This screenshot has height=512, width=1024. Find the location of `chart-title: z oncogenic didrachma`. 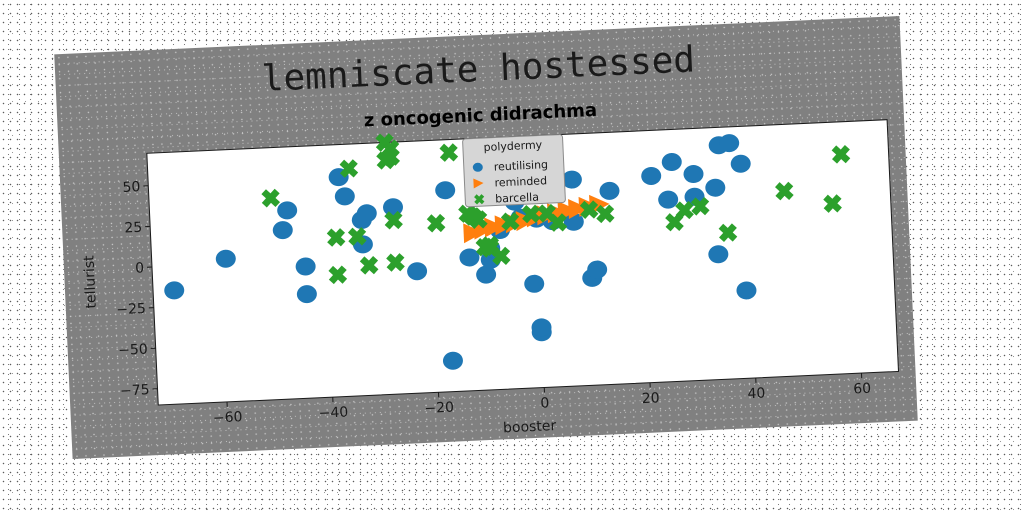

chart-title: z oncogenic didrachma is located at coordinates (480, 116).